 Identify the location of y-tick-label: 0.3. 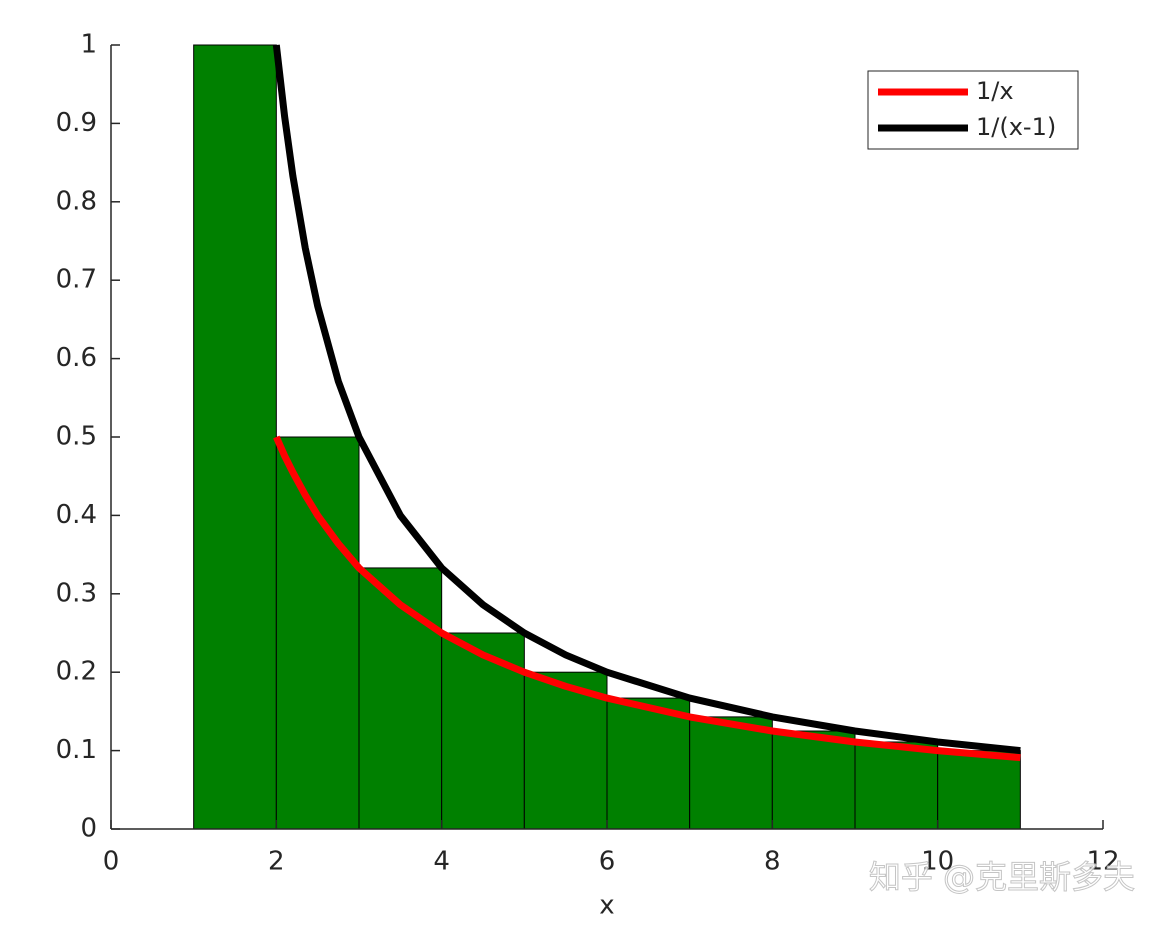
(76, 593).